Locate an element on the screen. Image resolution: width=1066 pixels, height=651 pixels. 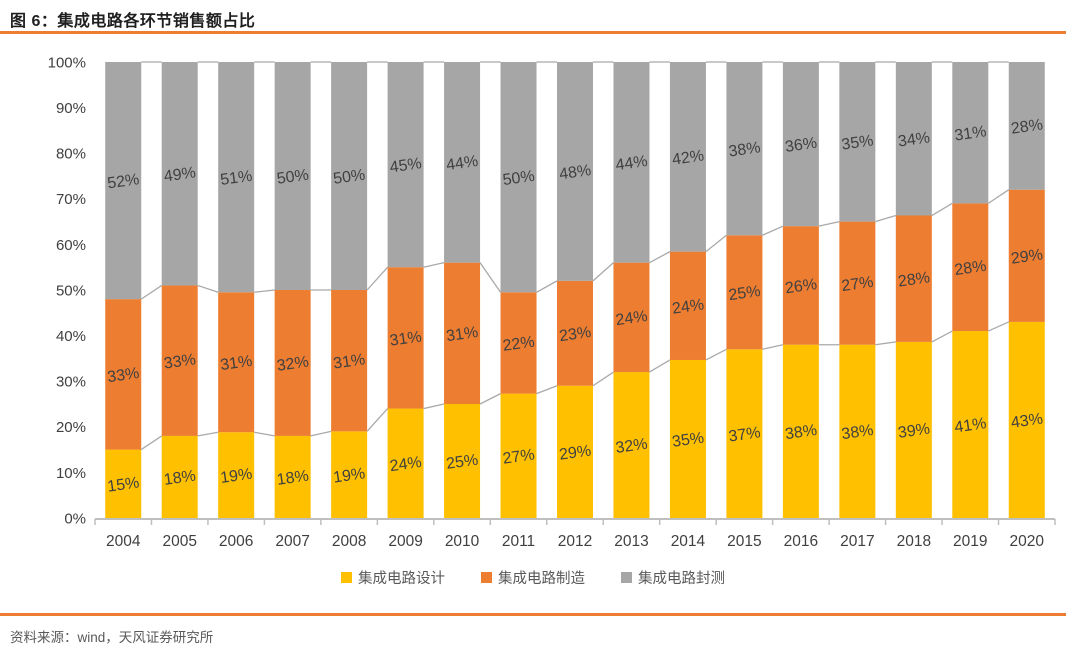
bar-segment-2020-集成电路设计 is located at coordinates (1026, 419).